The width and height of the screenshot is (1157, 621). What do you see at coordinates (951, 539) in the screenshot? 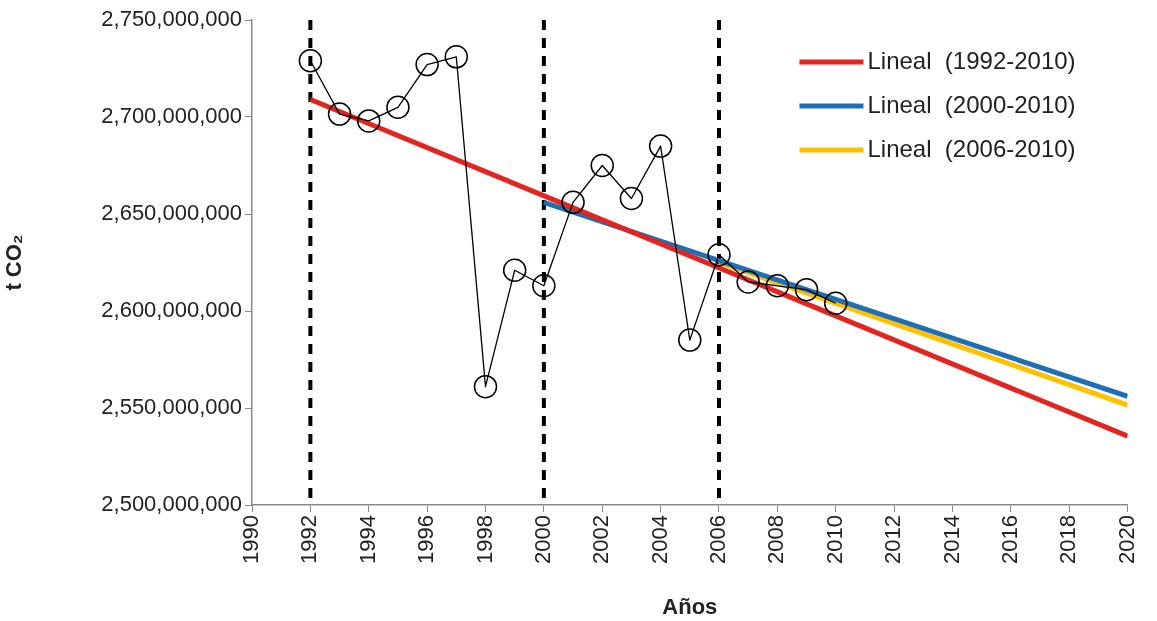
I see `x-tick-label: 2014` at bounding box center [951, 539].